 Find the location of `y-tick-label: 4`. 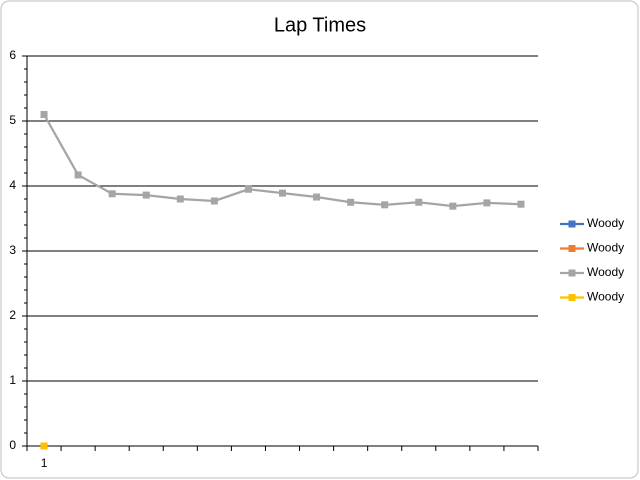

y-tick-label: 4 is located at coordinates (12, 185).